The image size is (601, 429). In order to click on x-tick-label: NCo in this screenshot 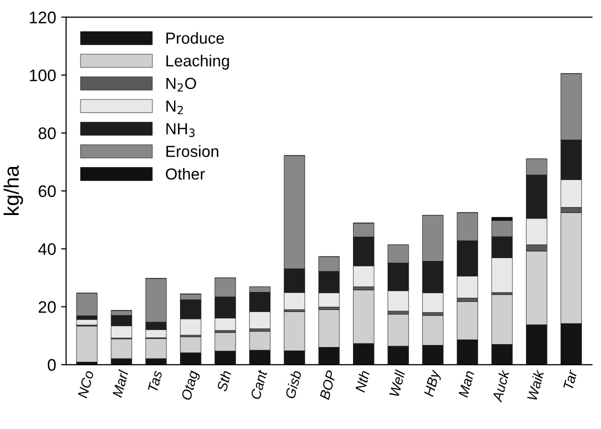, I will do `click(85, 384)`.